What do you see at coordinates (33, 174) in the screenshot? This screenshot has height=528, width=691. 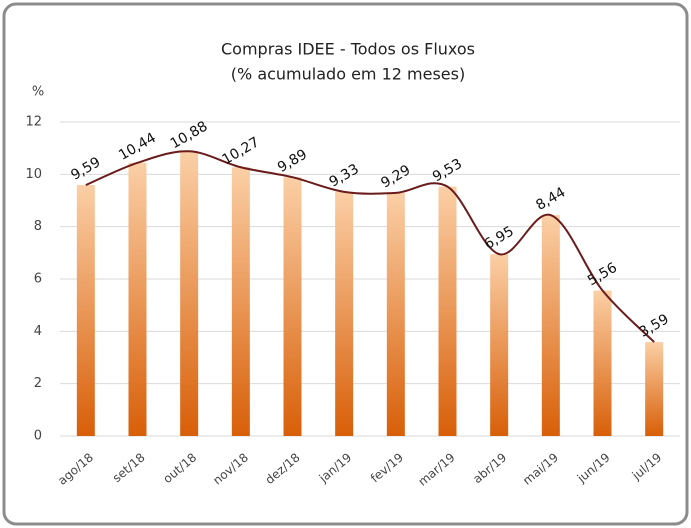 I see `y-tick-label: 10` at bounding box center [33, 174].